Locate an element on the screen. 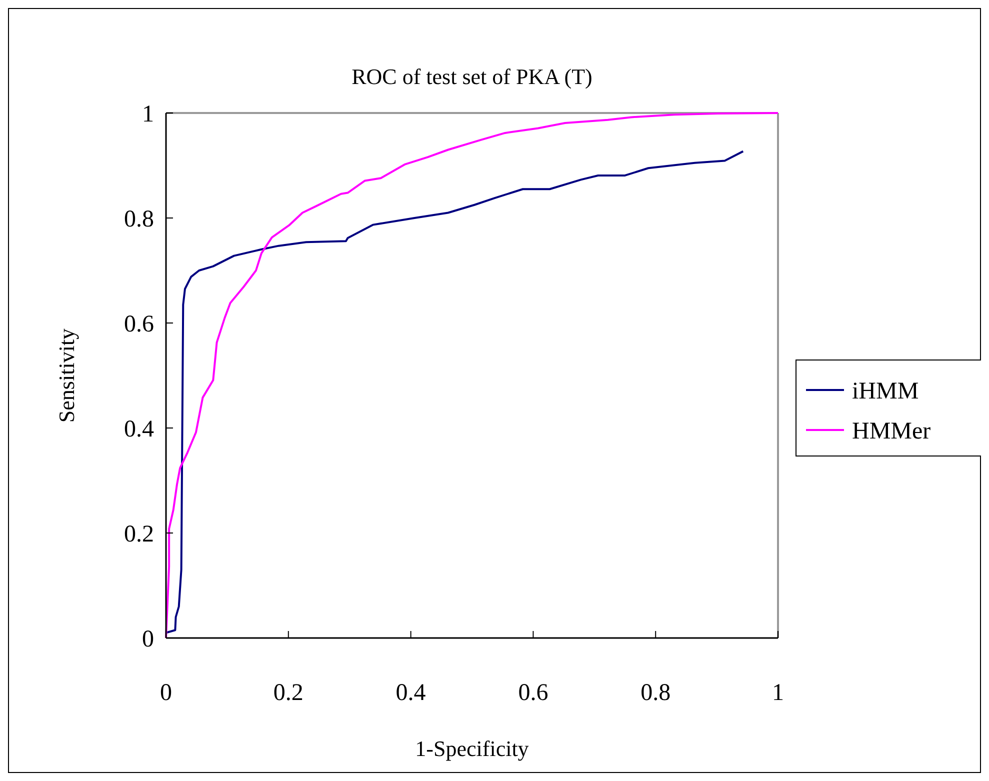 This screenshot has height=781, width=989. legend-label: iHMM is located at coordinates (885, 391).